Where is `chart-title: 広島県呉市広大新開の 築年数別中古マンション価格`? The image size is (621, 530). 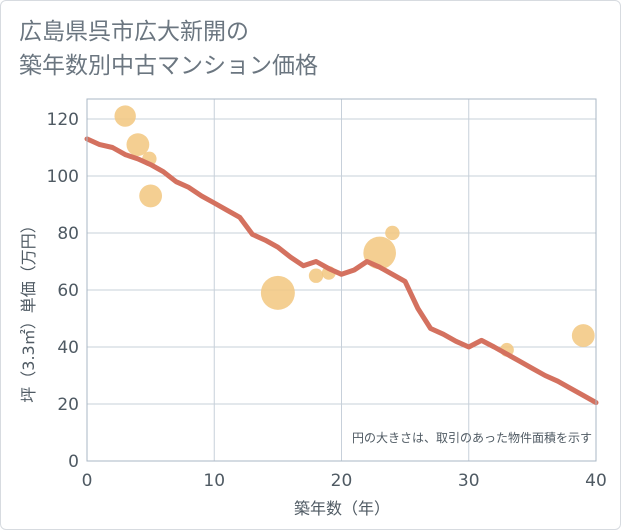 chart-title: 広島県呉市広大新開の 築年数別中古マンション価格 is located at coordinates (299, 49).